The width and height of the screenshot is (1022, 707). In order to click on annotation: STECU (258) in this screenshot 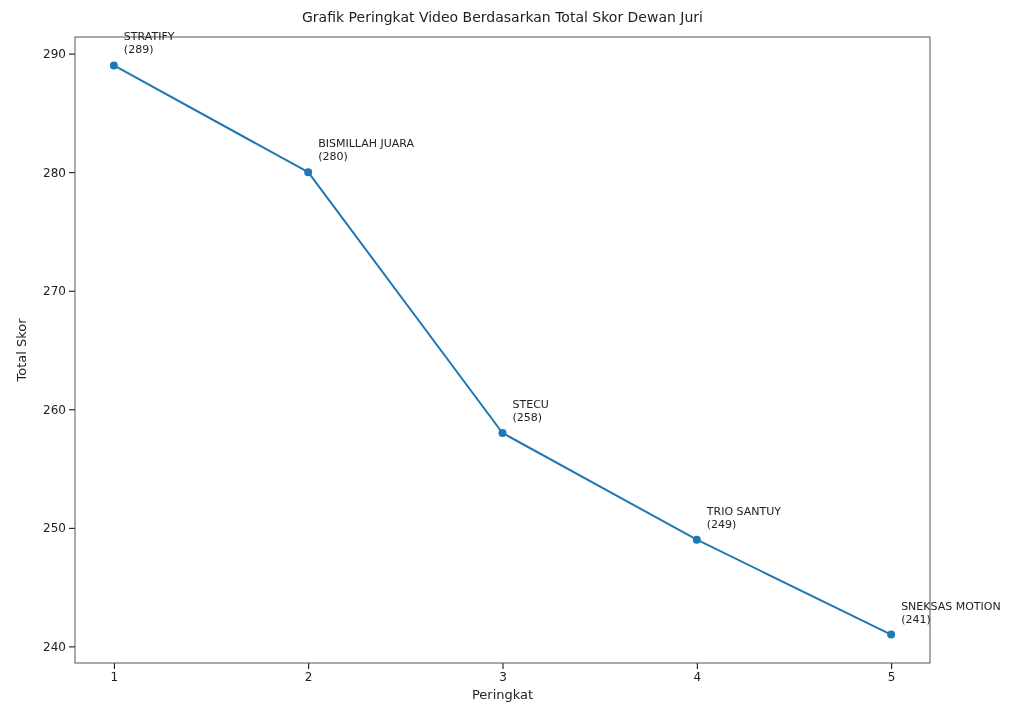, I will do `click(530, 410)`.